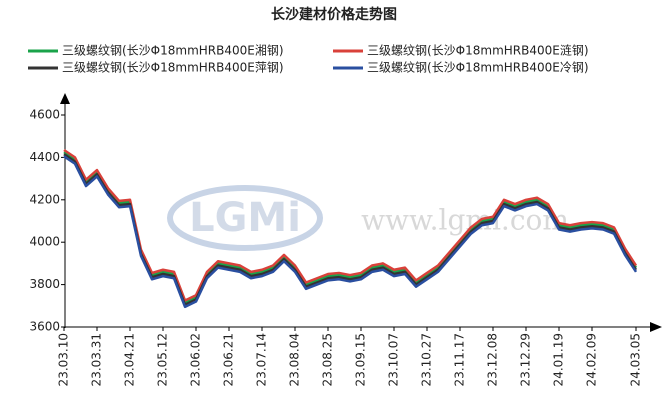 This screenshot has width=669, height=419. What do you see at coordinates (229, 359) in the screenshot?
I see `x-tick-label: 23.06.21` at bounding box center [229, 359].